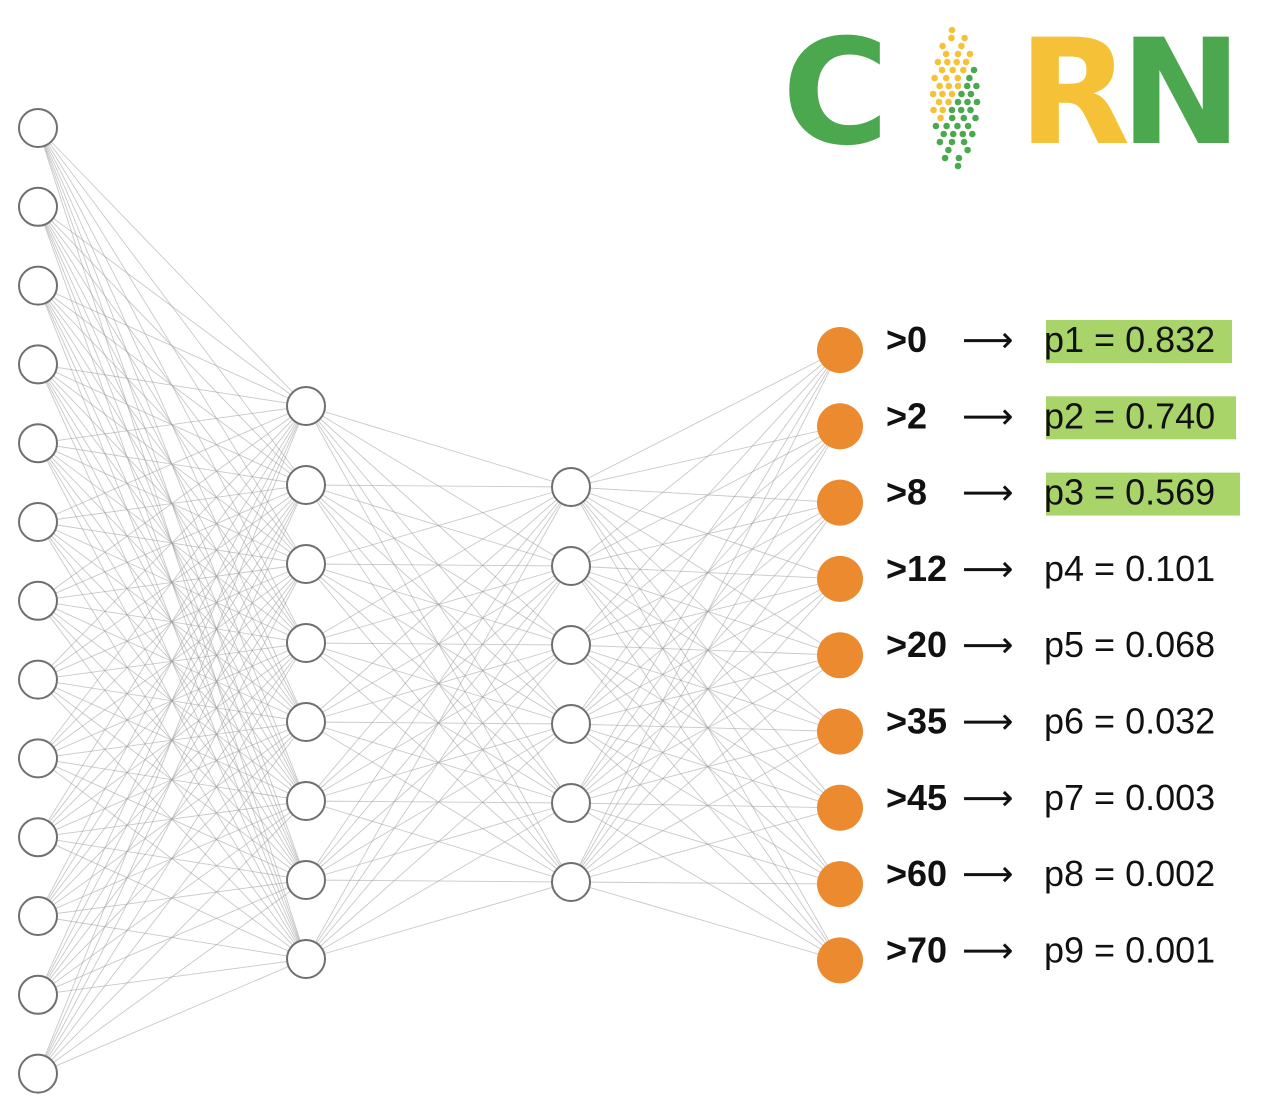  I want to click on probability-highlights, so click(1143, 418).